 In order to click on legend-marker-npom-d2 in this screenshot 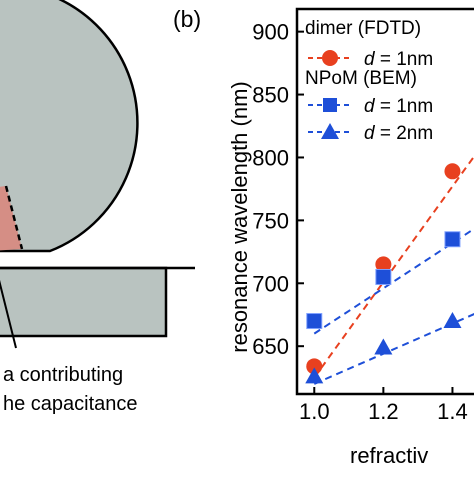, I will do `click(330, 131)`.